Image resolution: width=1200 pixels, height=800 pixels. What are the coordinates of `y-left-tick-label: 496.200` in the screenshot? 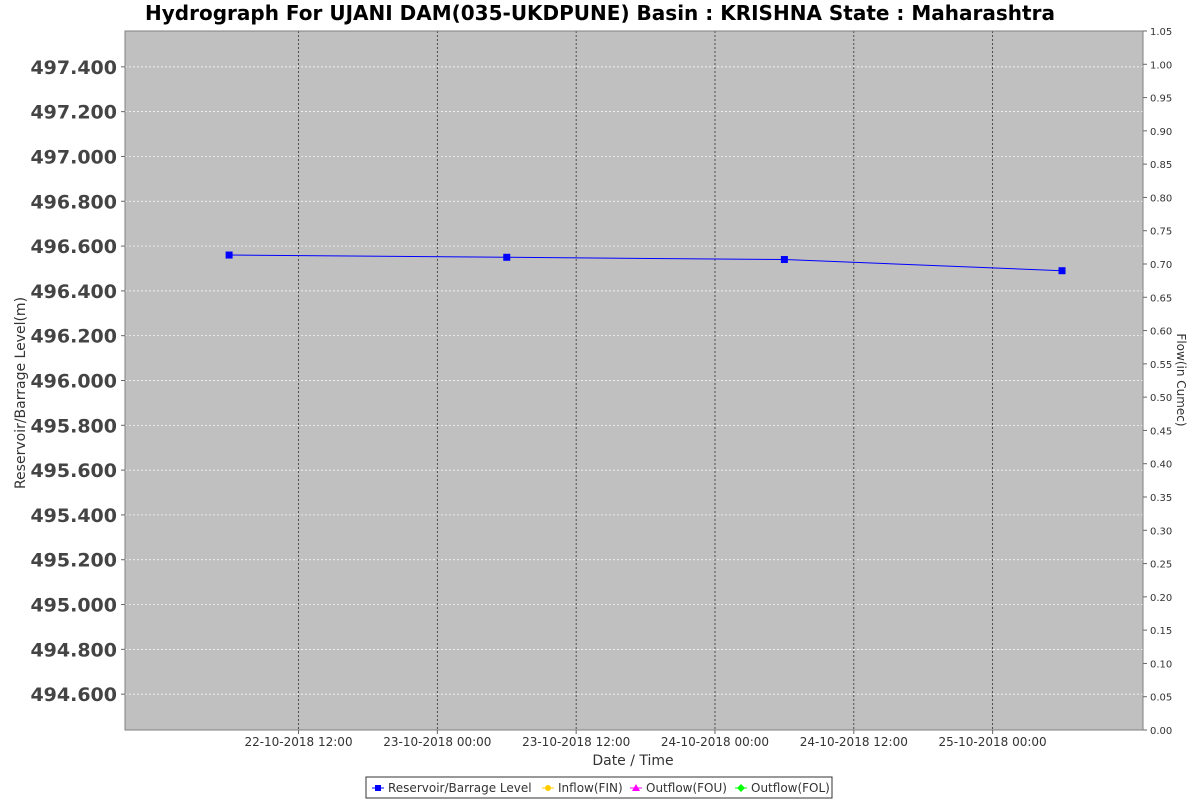 It's located at (73, 337).